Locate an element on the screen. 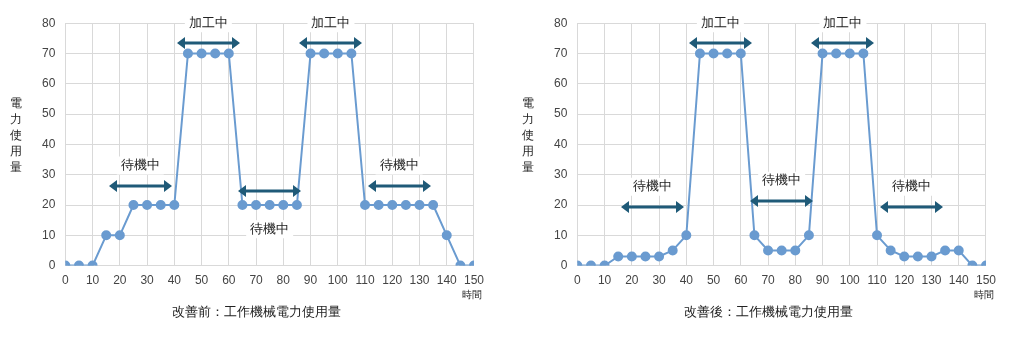  x-tick-label: 10 is located at coordinates (92, 280).